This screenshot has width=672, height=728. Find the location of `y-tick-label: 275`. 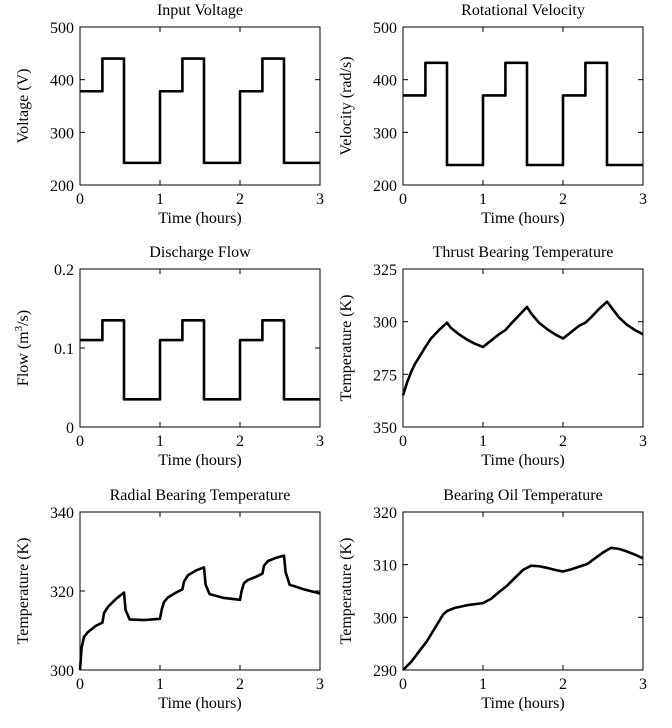

y-tick-label: 275 is located at coordinates (385, 375).